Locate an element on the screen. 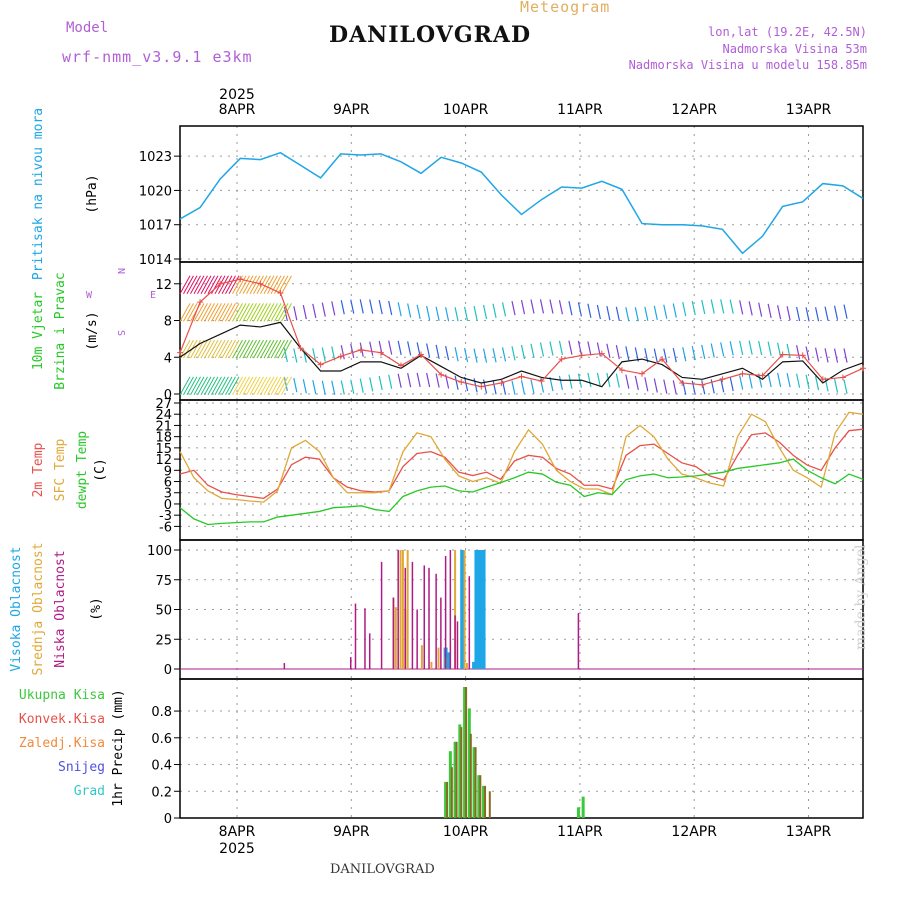  y-tick-label: 1014 is located at coordinates (155, 260).